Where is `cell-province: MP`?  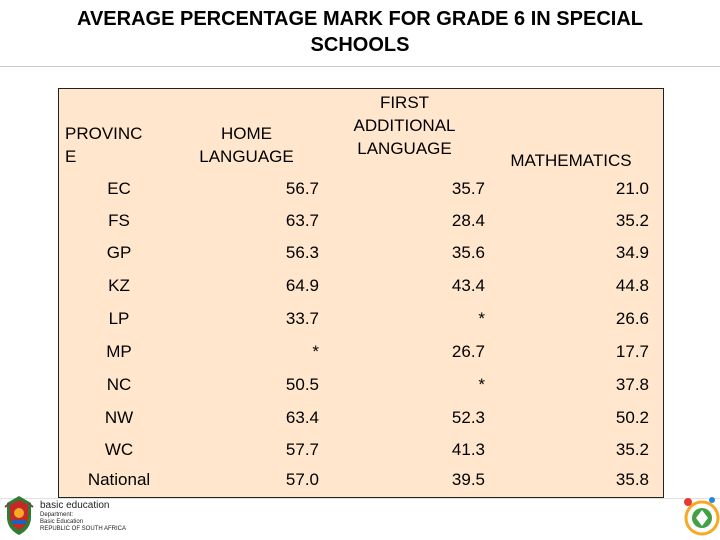 cell-province: MP is located at coordinates (119, 351).